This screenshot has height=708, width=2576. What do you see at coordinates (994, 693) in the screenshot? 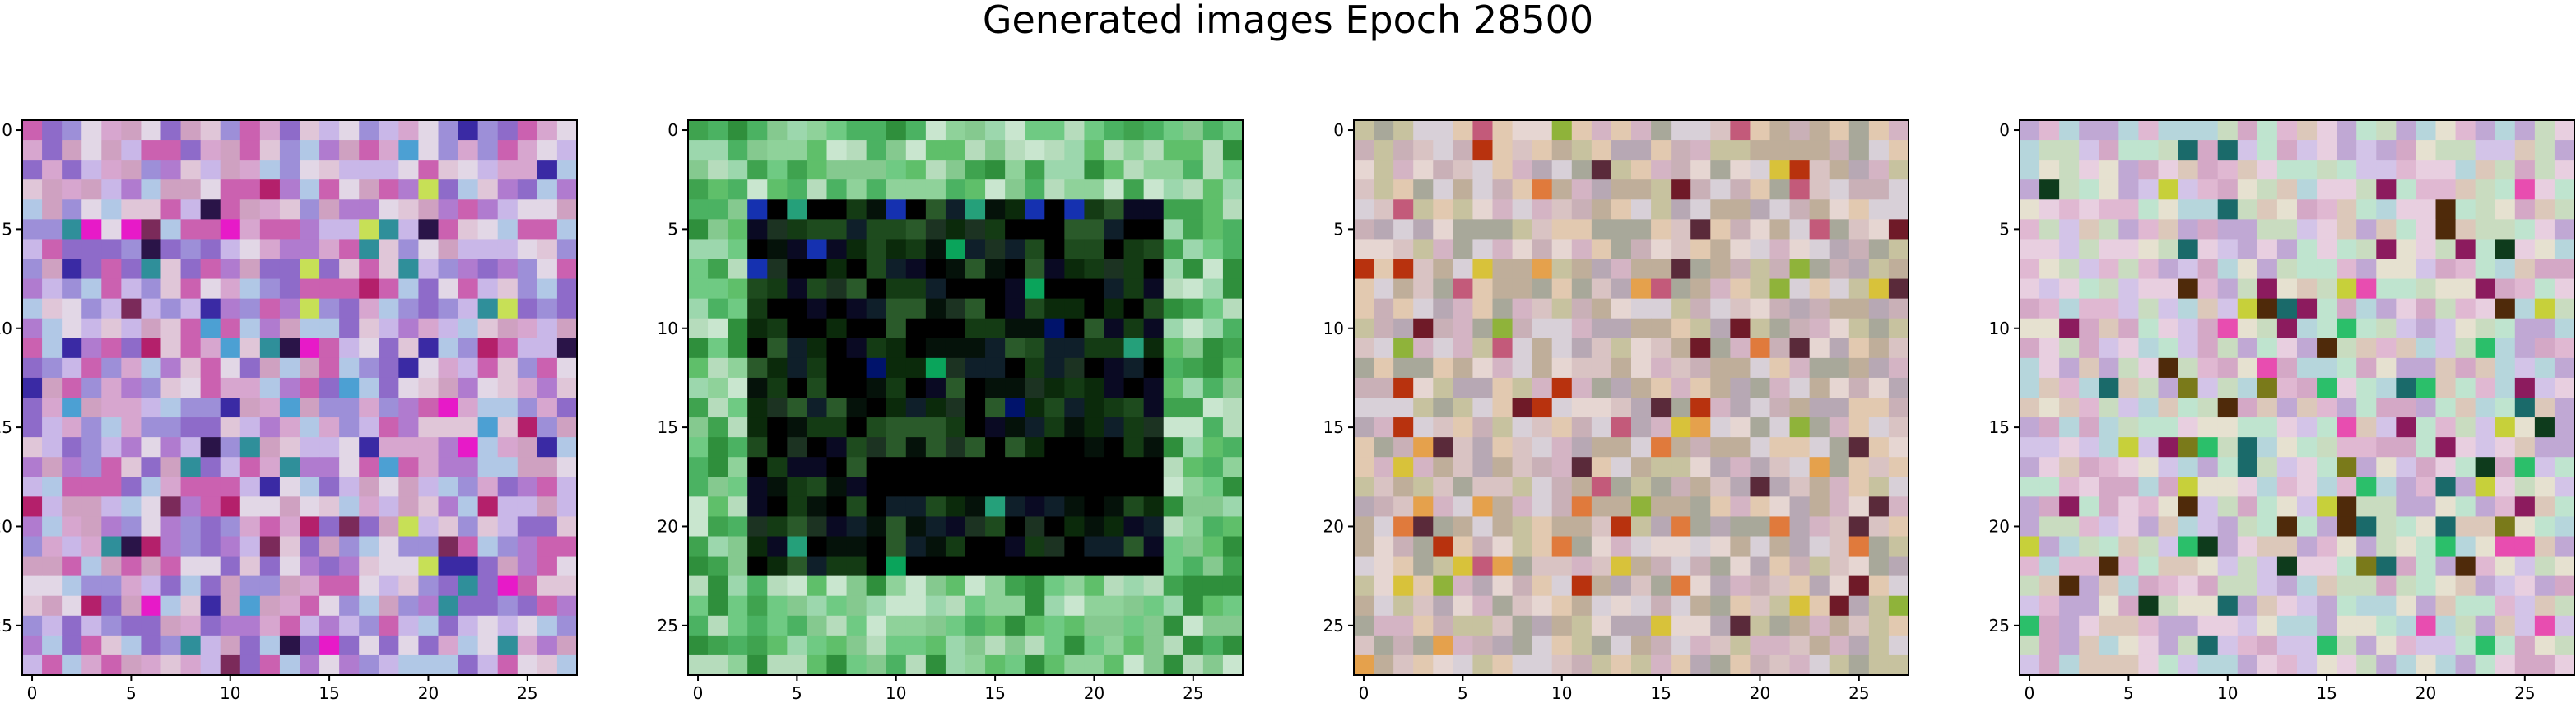
I see `x-tick-label: 15` at bounding box center [994, 693].